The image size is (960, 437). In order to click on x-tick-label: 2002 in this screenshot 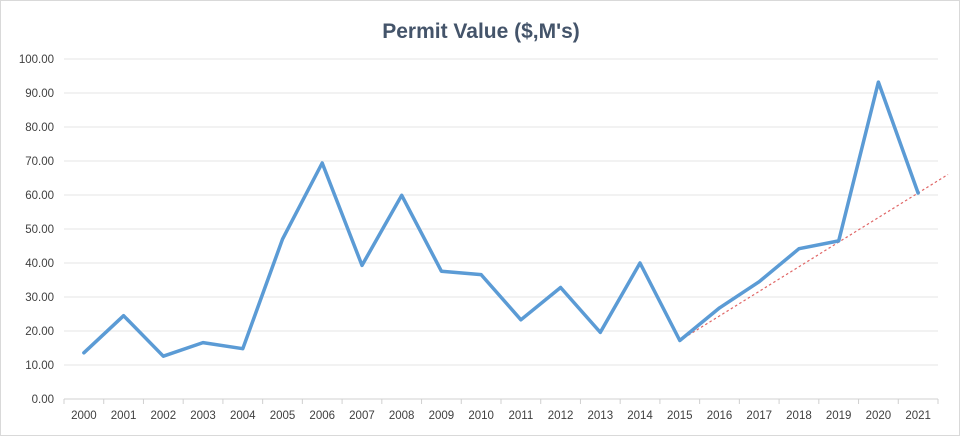, I will do `click(164, 416)`.